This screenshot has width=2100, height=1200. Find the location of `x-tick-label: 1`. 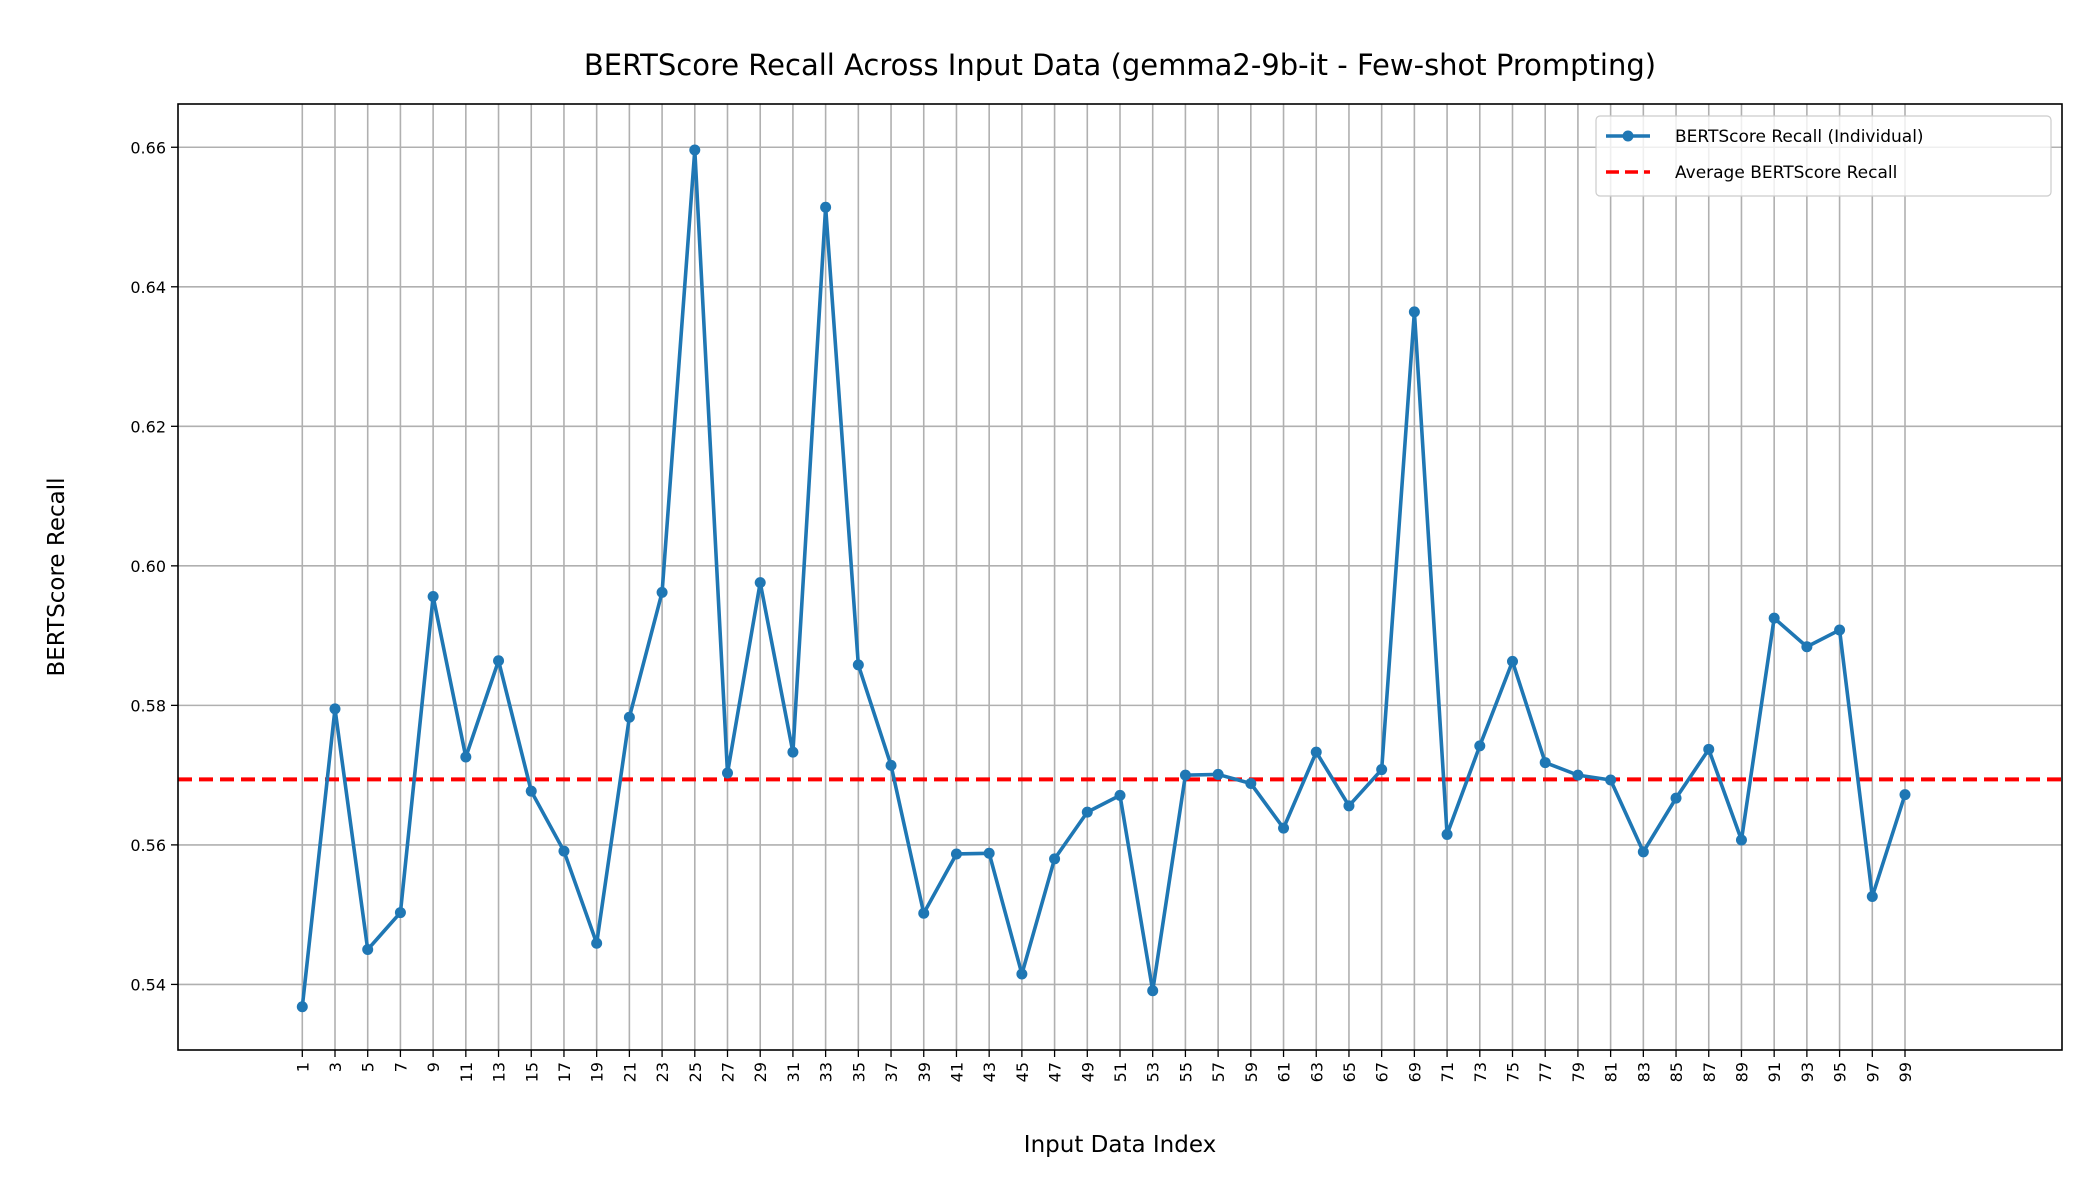

x-tick-label: 1 is located at coordinates (302, 1067).